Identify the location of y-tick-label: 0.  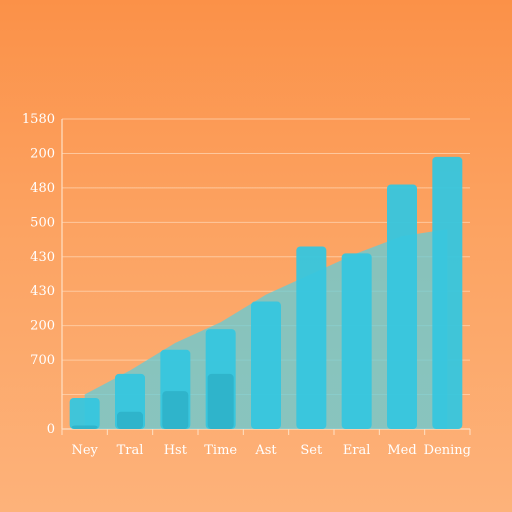
(51, 429).